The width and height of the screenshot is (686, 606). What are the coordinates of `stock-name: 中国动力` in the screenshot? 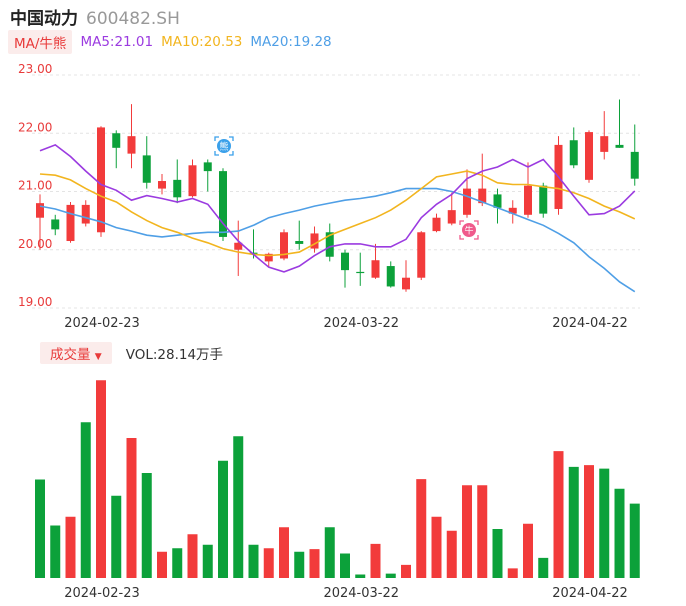 It's located at (44, 19).